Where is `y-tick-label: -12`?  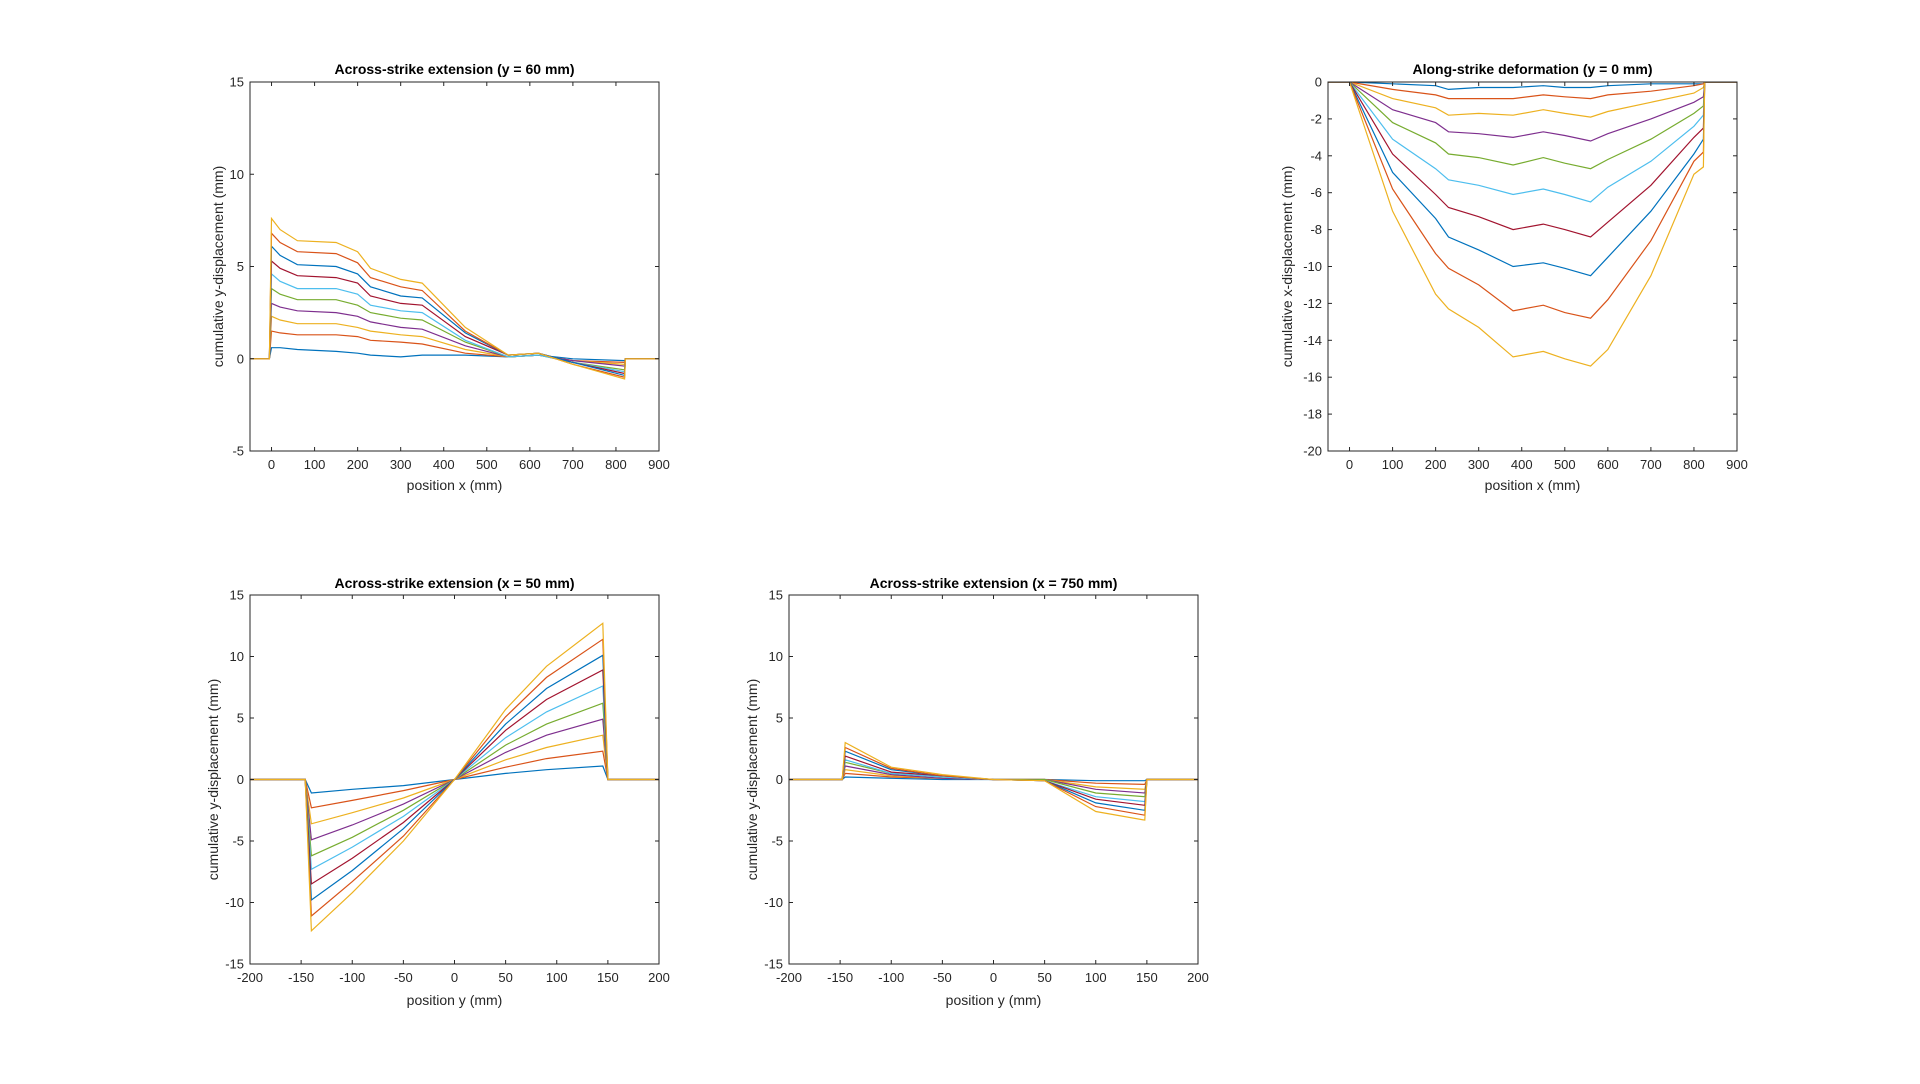
y-tick-label: -12 is located at coordinates (1312, 303).